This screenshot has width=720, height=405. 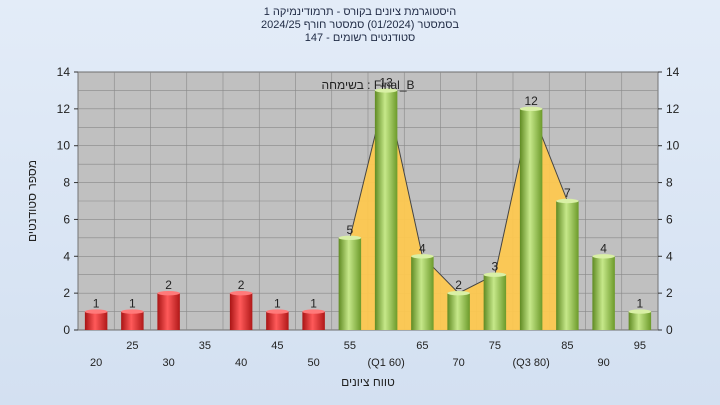 I want to click on bar-value-label: 13, so click(x=386, y=82).